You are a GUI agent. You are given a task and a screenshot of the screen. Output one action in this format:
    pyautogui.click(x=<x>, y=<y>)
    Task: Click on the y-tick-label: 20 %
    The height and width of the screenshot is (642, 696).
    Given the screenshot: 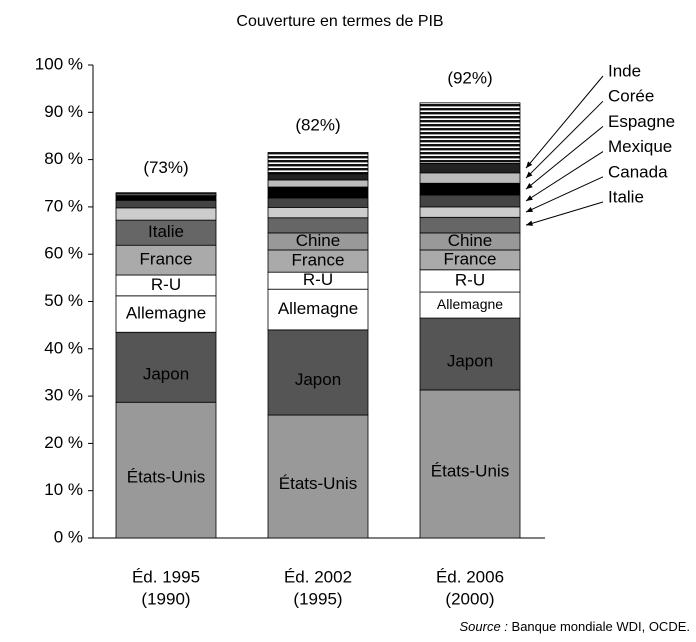 What is the action you would take?
    pyautogui.click(x=63, y=442)
    